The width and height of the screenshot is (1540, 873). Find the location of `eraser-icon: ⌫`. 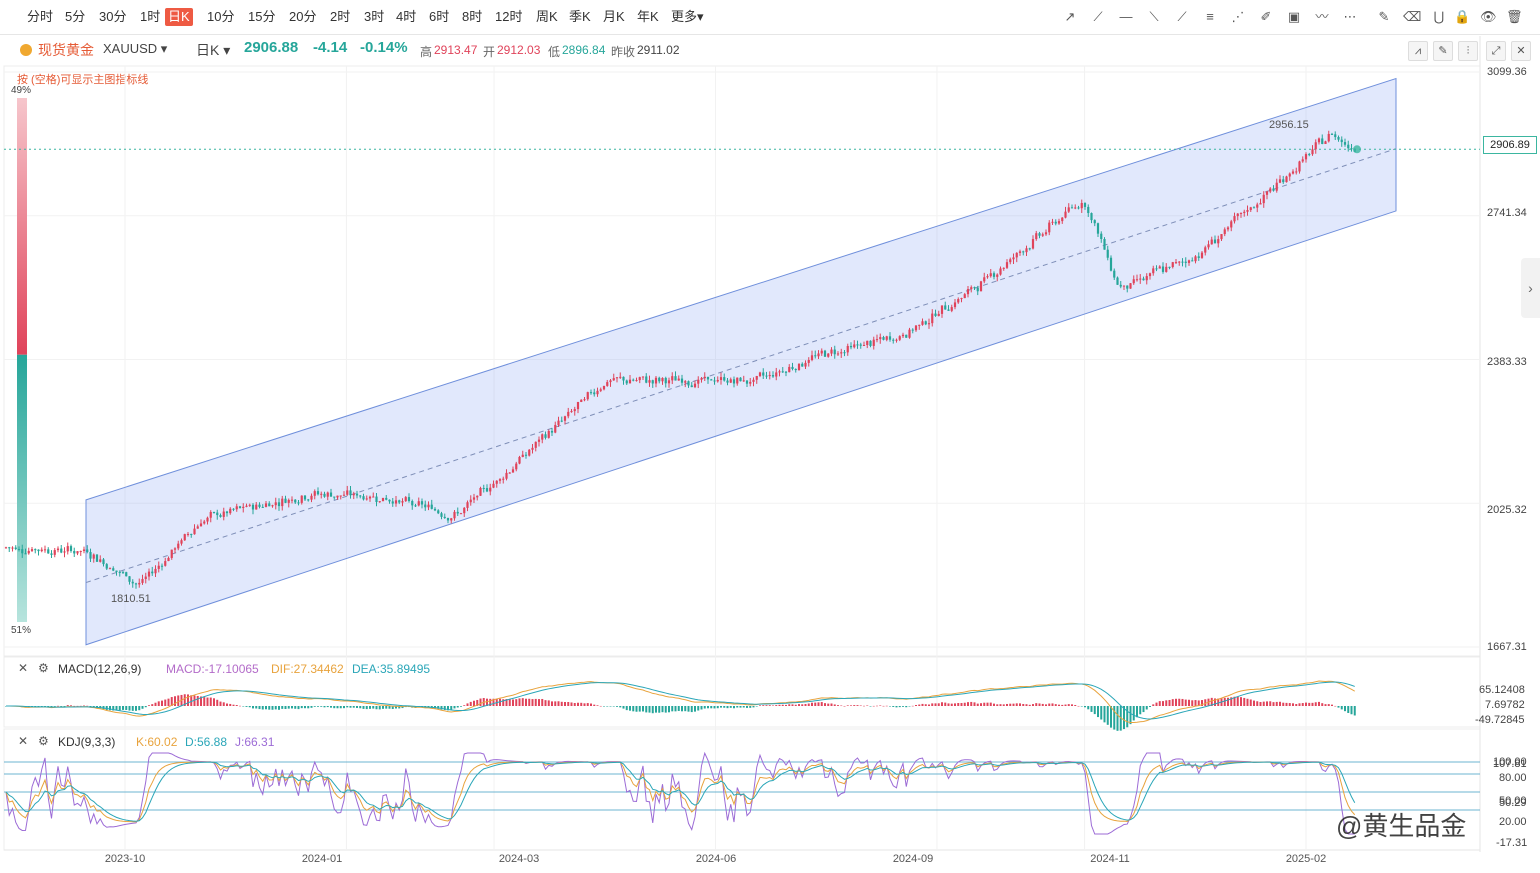

eraser-icon: ⌫ is located at coordinates (1412, 16).